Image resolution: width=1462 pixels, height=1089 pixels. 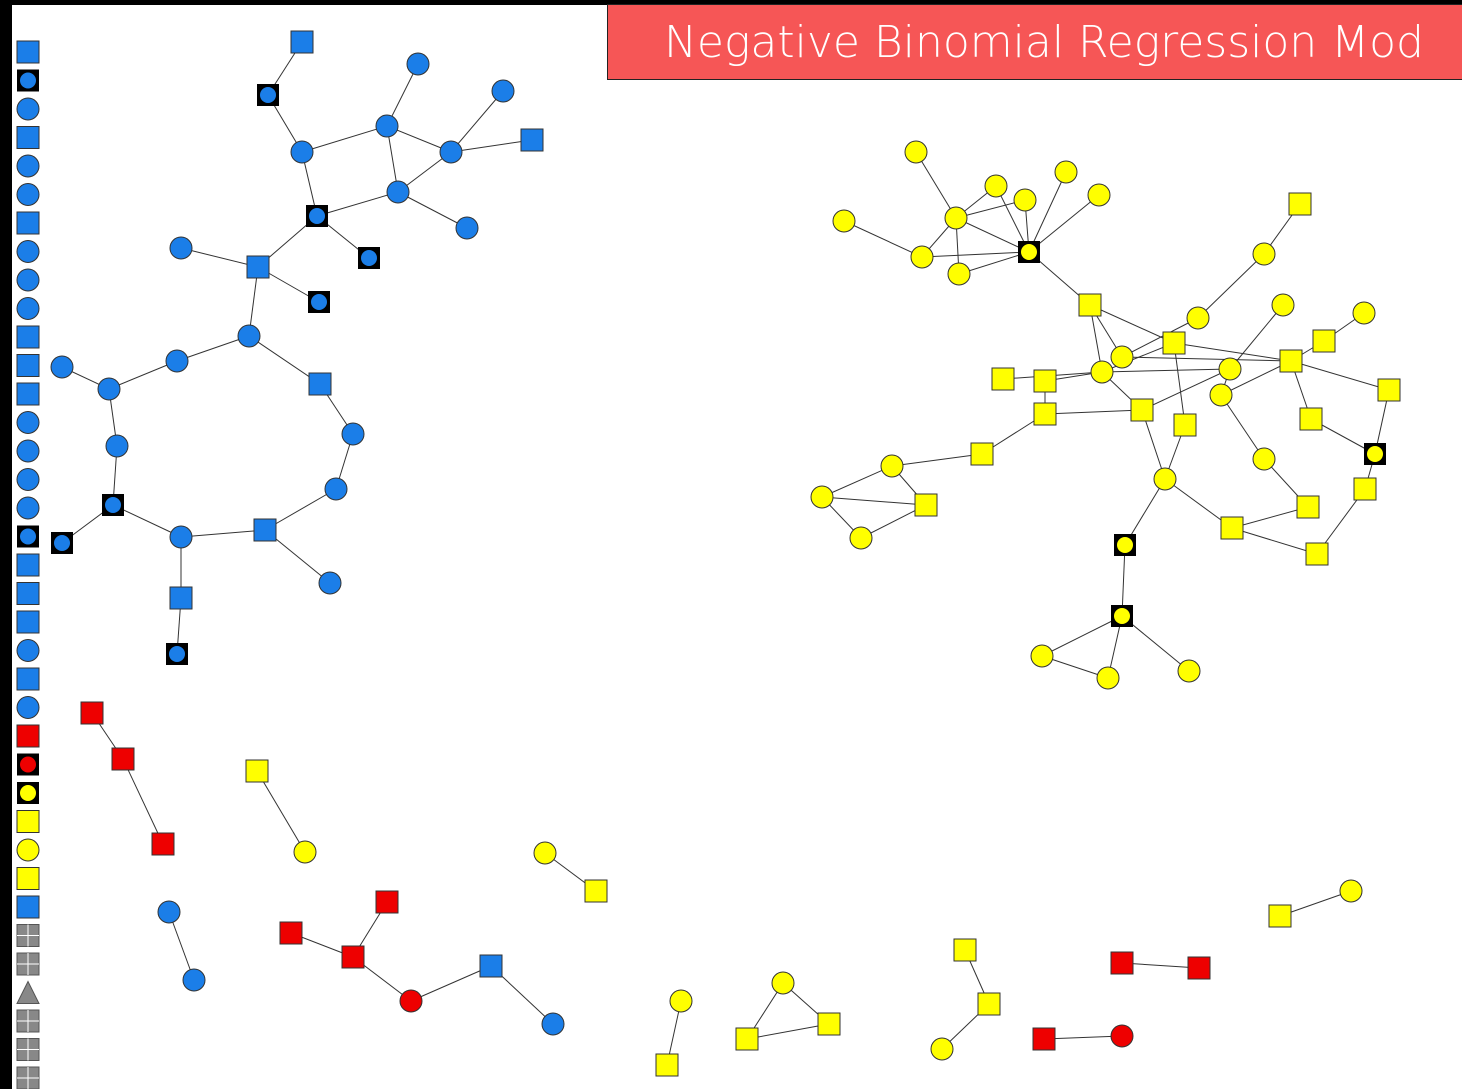 I want to click on title: Negative Binomial Regression Mod, so click(x=1044, y=42).